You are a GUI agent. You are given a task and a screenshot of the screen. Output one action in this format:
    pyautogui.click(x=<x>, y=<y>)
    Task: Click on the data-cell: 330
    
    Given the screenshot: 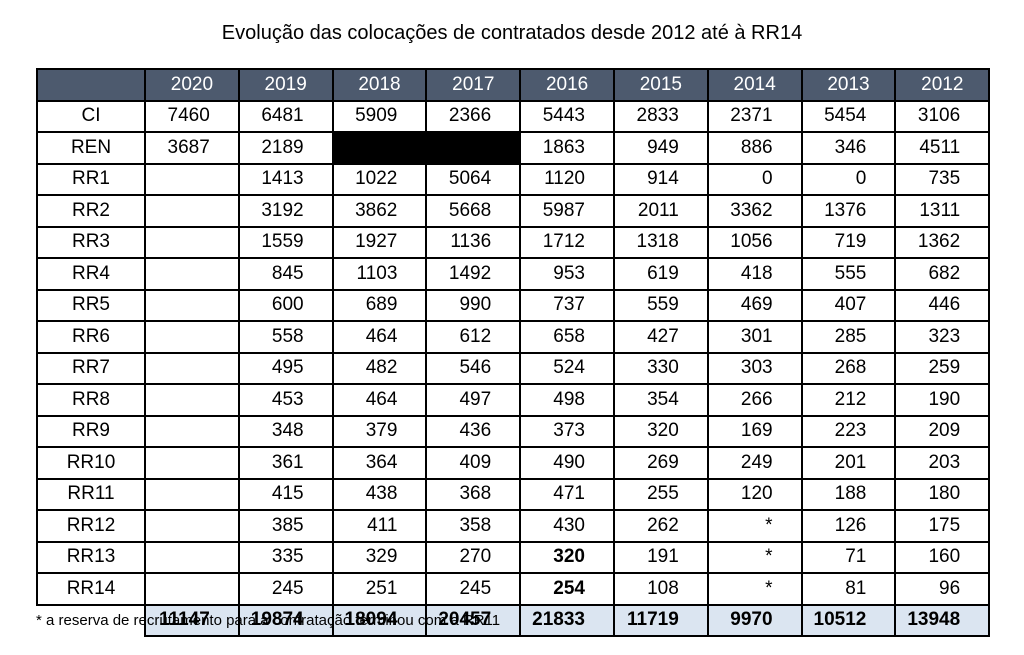 What is the action you would take?
    pyautogui.click(x=660, y=368)
    